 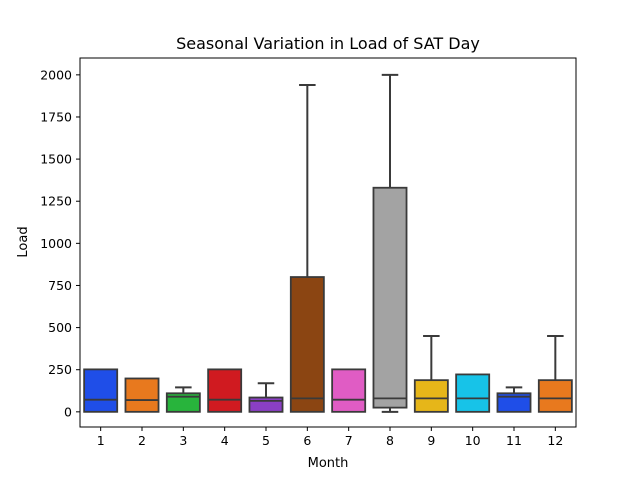 I want to click on x-tick-label: 2, so click(x=142, y=440).